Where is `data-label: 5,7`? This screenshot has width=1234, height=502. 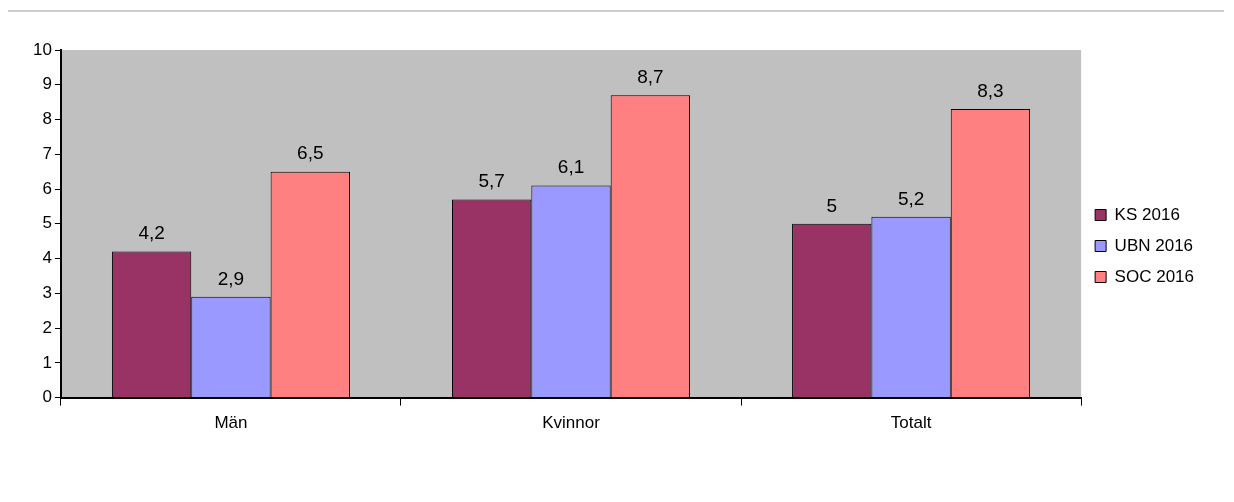 data-label: 5,7 is located at coordinates (491, 181).